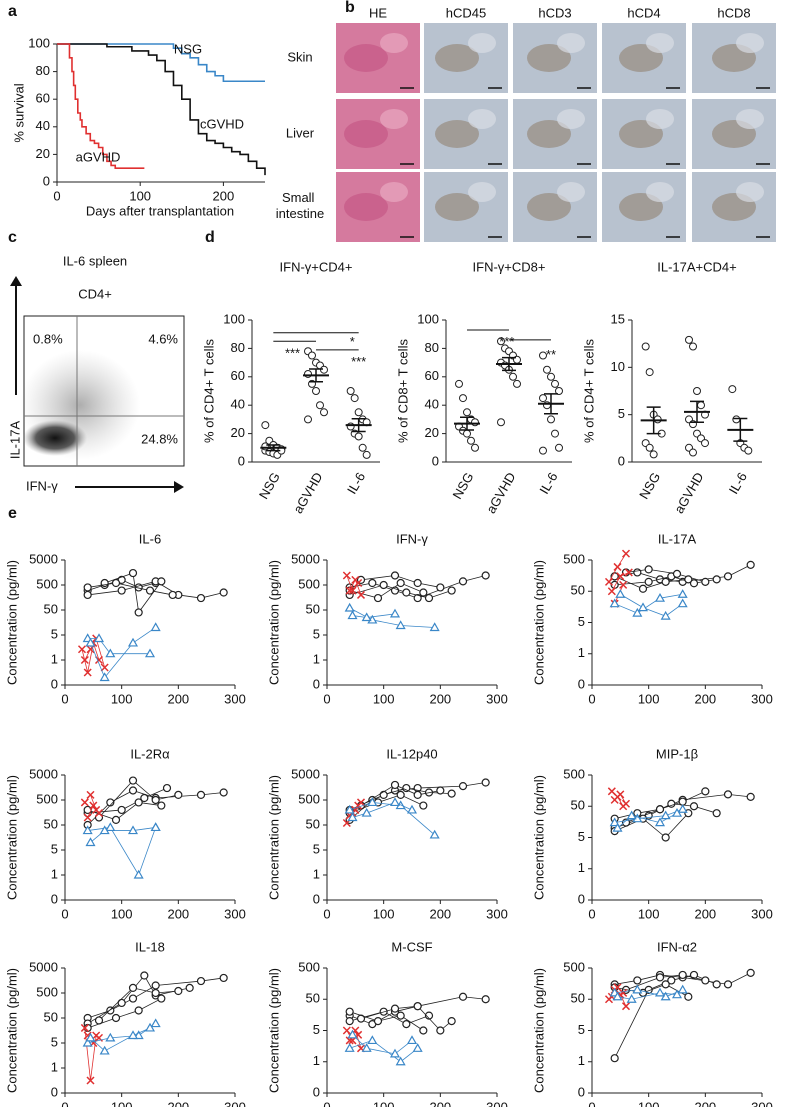 Image resolution: width=788 pixels, height=1107 pixels. Describe the element at coordinates (309, 583) in the screenshot. I see `y-tick-label: 500` at that location.